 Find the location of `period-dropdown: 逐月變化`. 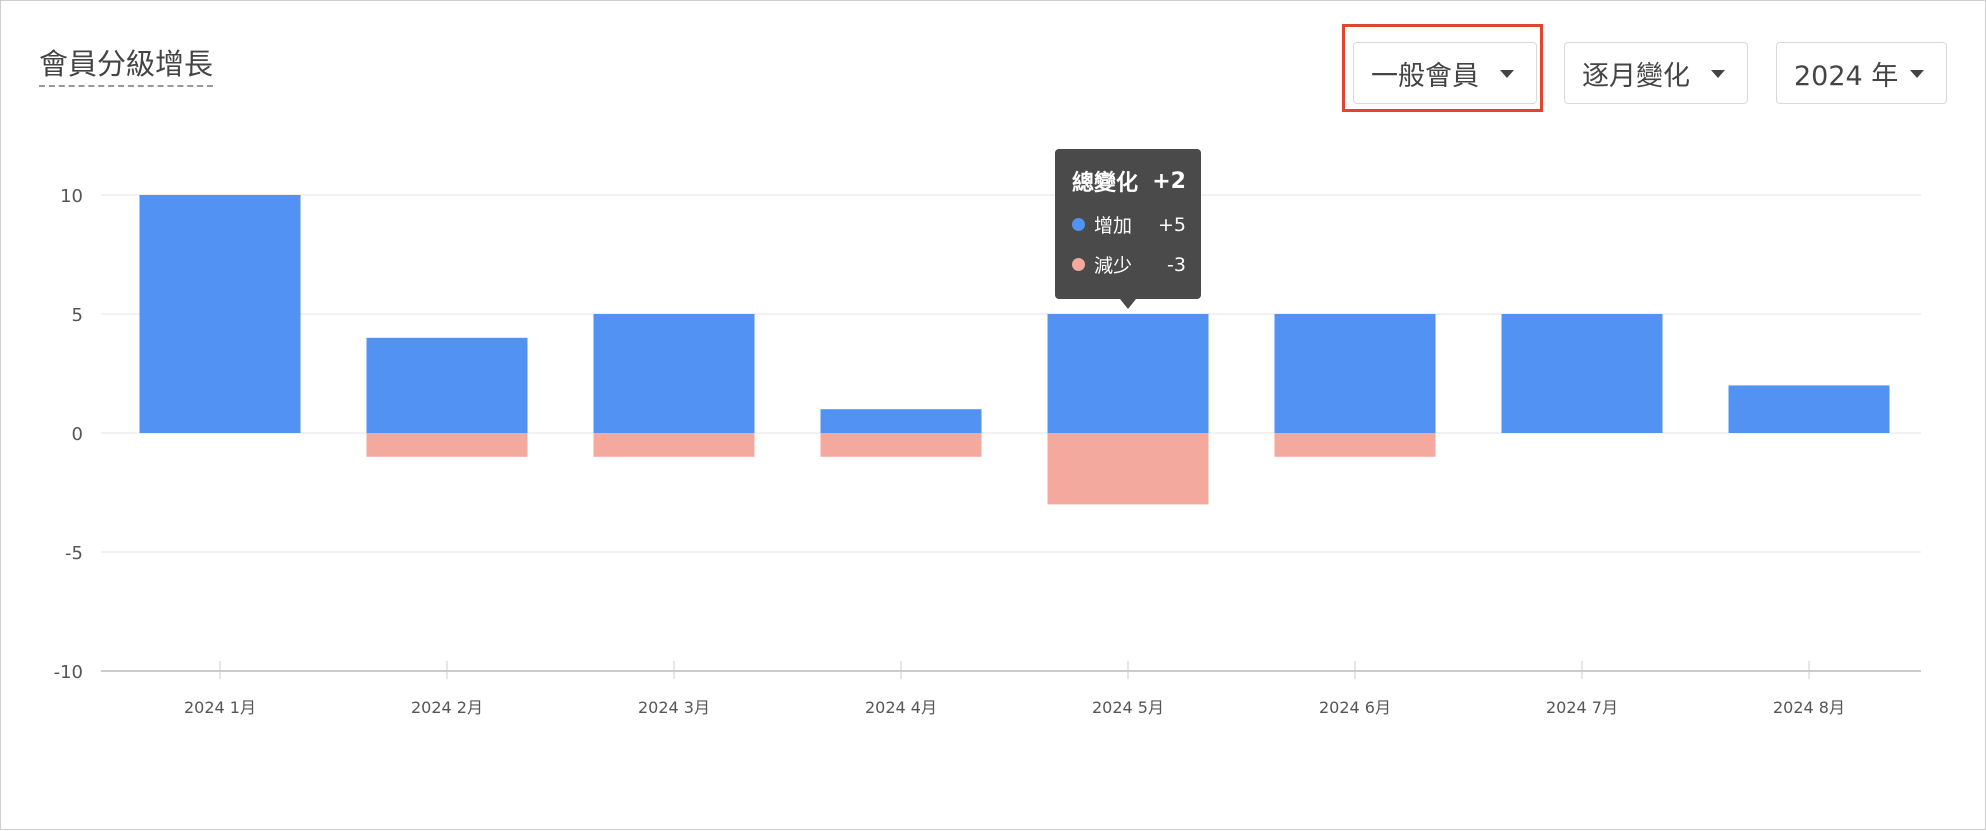

period-dropdown: 逐月變化 is located at coordinates (1656, 73).